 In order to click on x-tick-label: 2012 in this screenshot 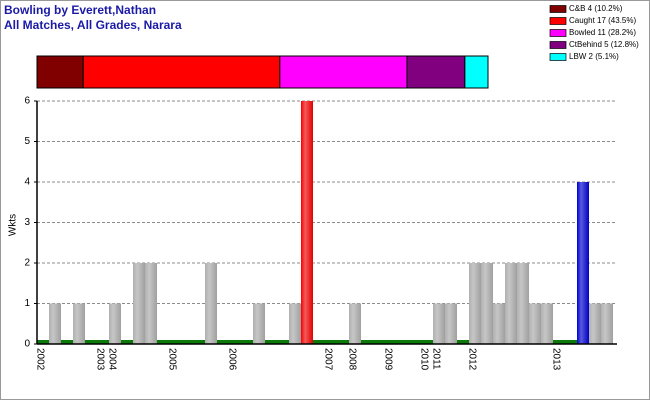, I will do `click(471, 359)`.